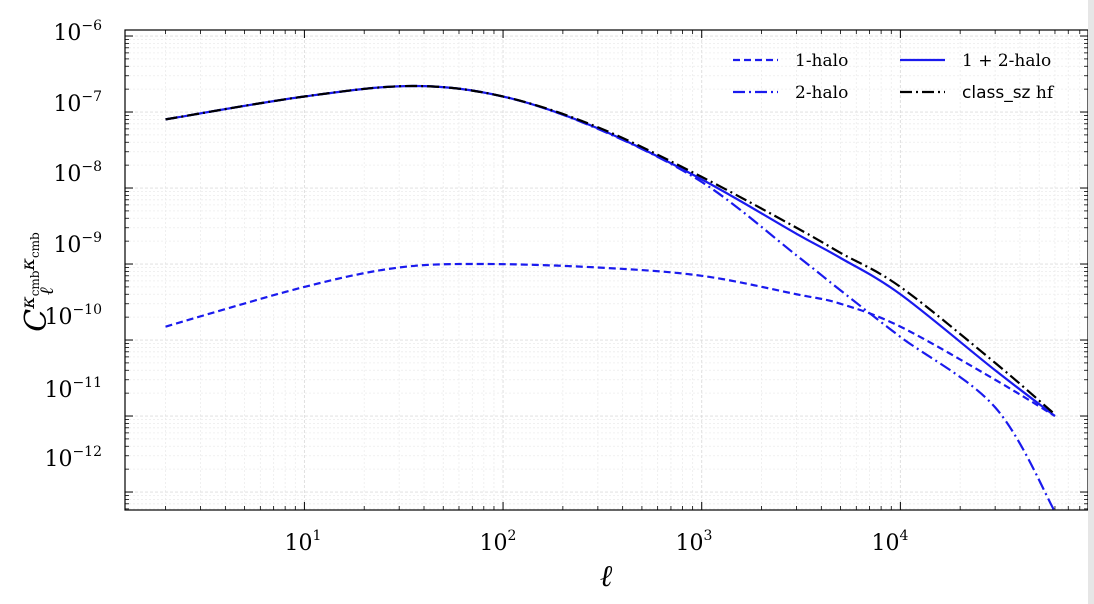 This screenshot has width=1094, height=604. Describe the element at coordinates (821, 93) in the screenshot. I see `legend-label: 2-halo` at that location.